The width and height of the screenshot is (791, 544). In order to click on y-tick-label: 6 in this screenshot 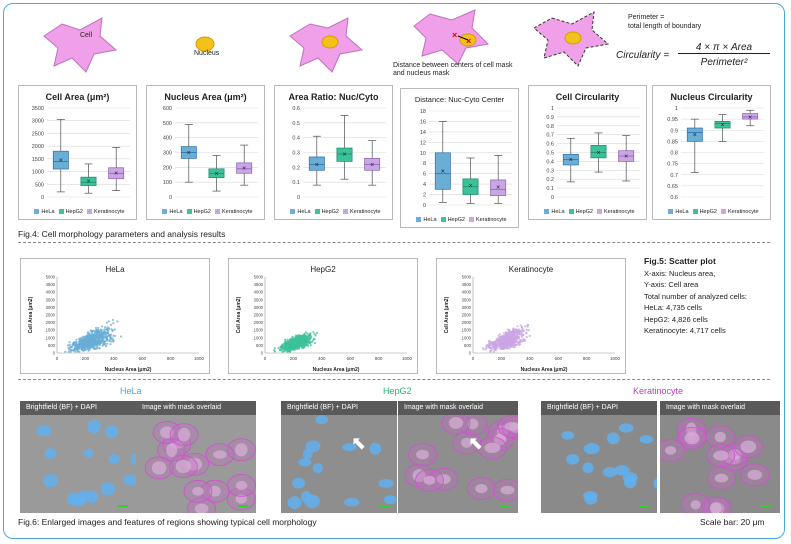, I will do `click(424, 175)`.